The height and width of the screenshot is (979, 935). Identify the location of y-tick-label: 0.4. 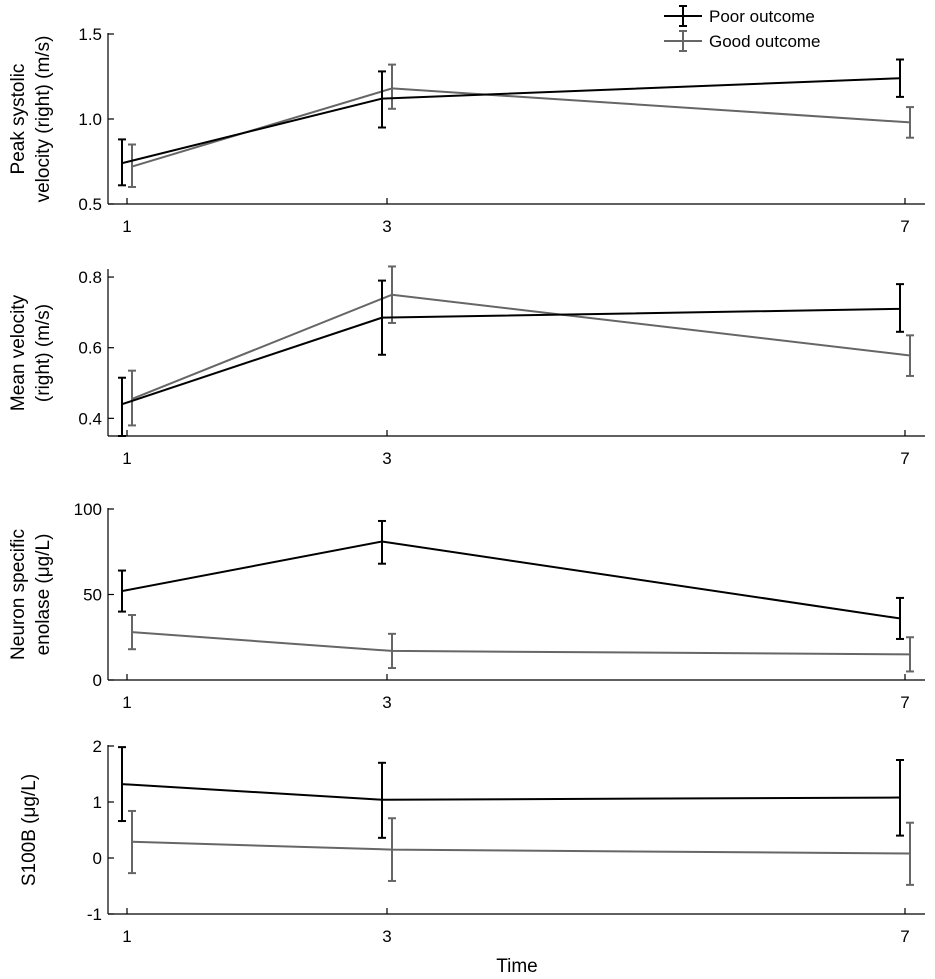
(90, 418).